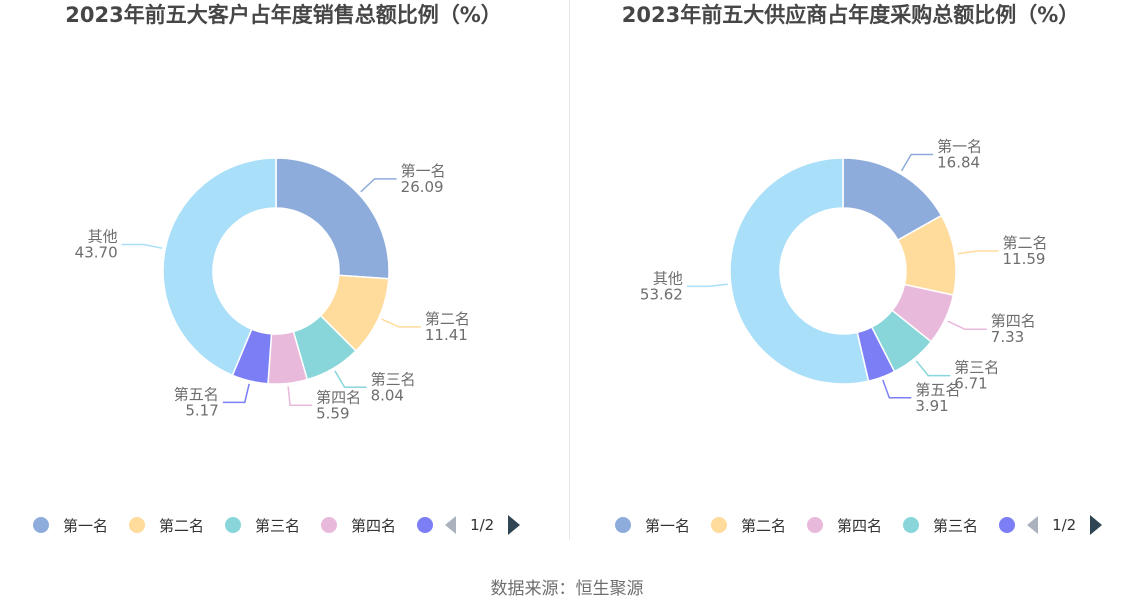  I want to click on slice-label-4: 第四名, so click(338, 397).